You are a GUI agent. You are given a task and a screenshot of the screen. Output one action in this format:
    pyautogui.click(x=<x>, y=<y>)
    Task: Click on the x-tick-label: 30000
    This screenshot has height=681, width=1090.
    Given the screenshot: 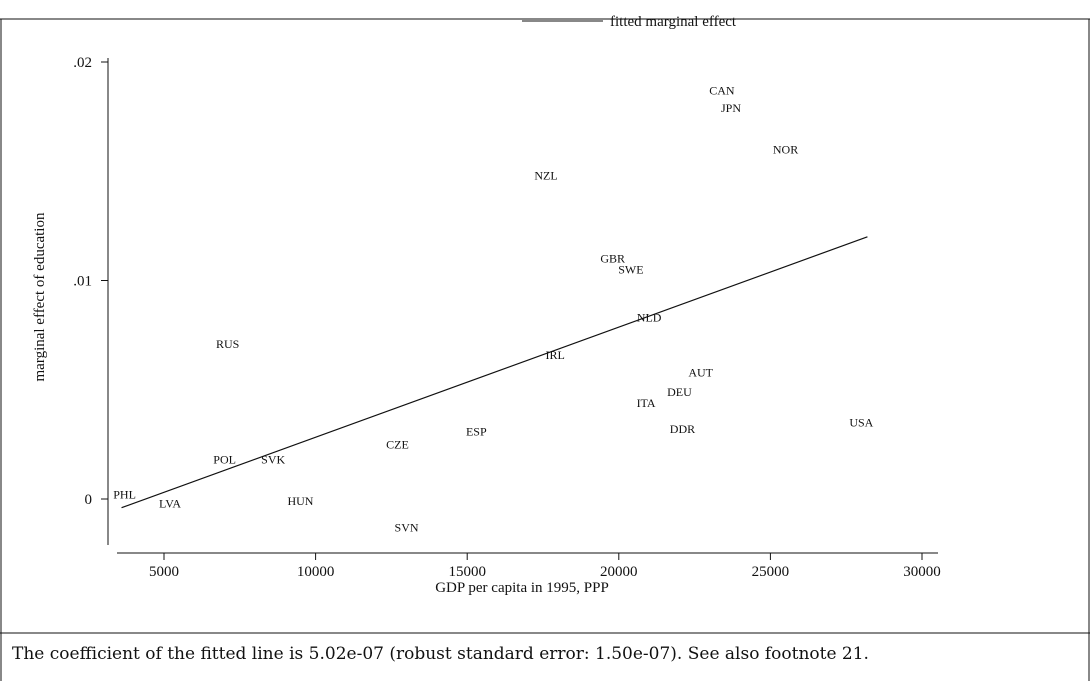 What is the action you would take?
    pyautogui.click(x=922, y=572)
    